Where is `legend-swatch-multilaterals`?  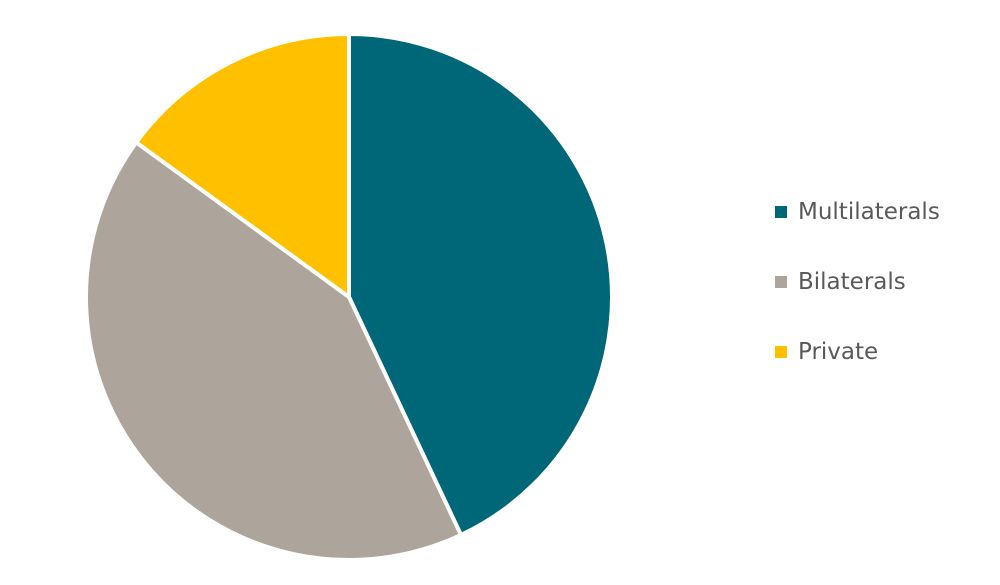
legend-swatch-multilaterals is located at coordinates (781, 212).